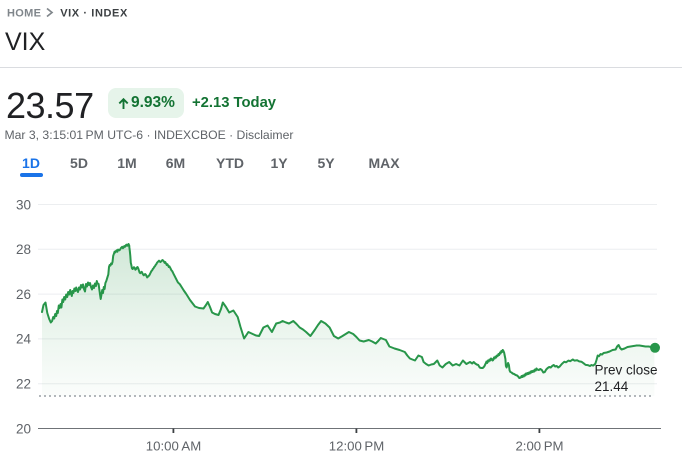 This screenshot has width=682, height=468. I want to click on svg-text: 20, so click(23, 428).